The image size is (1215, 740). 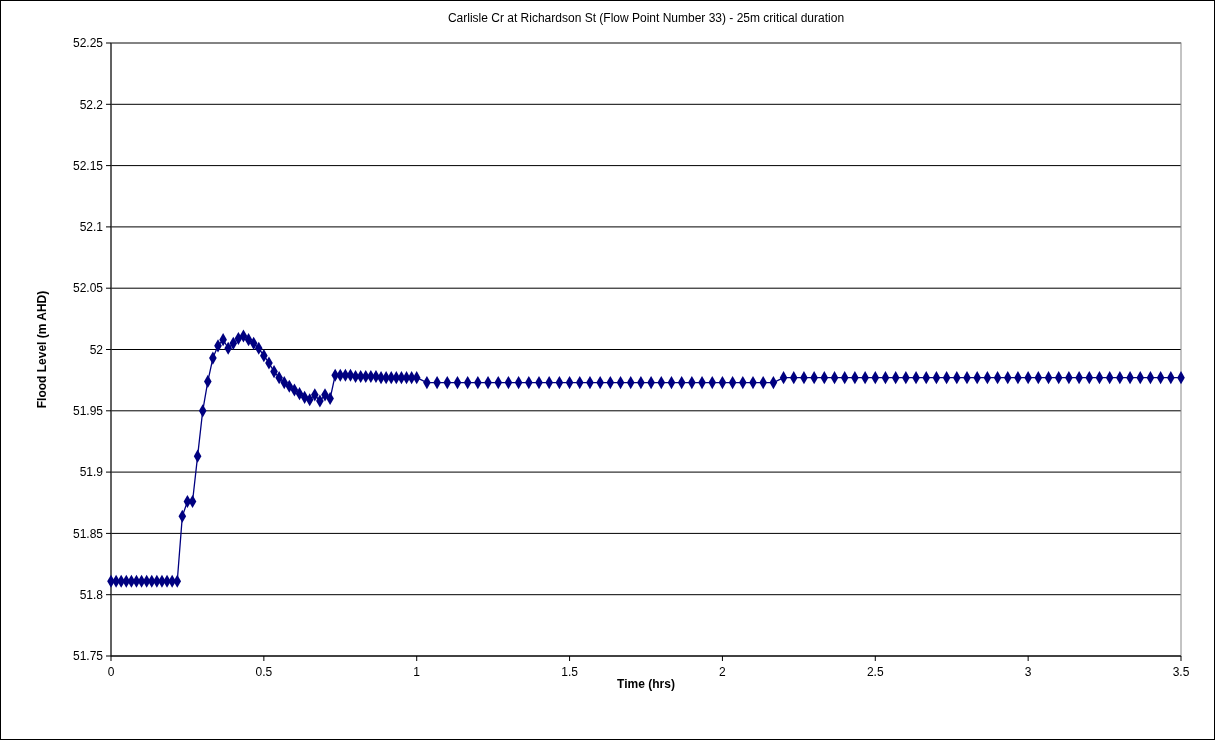 I want to click on chart-title: Carlisle Cr at Richardson St (Flow Point Number 33) - 25m critical duration, so click(x=646, y=18).